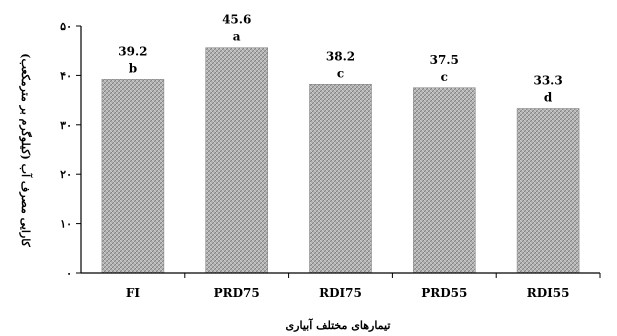 The image size is (617, 336). Describe the element at coordinates (340, 178) in the screenshot. I see `bar-rdi75` at that location.